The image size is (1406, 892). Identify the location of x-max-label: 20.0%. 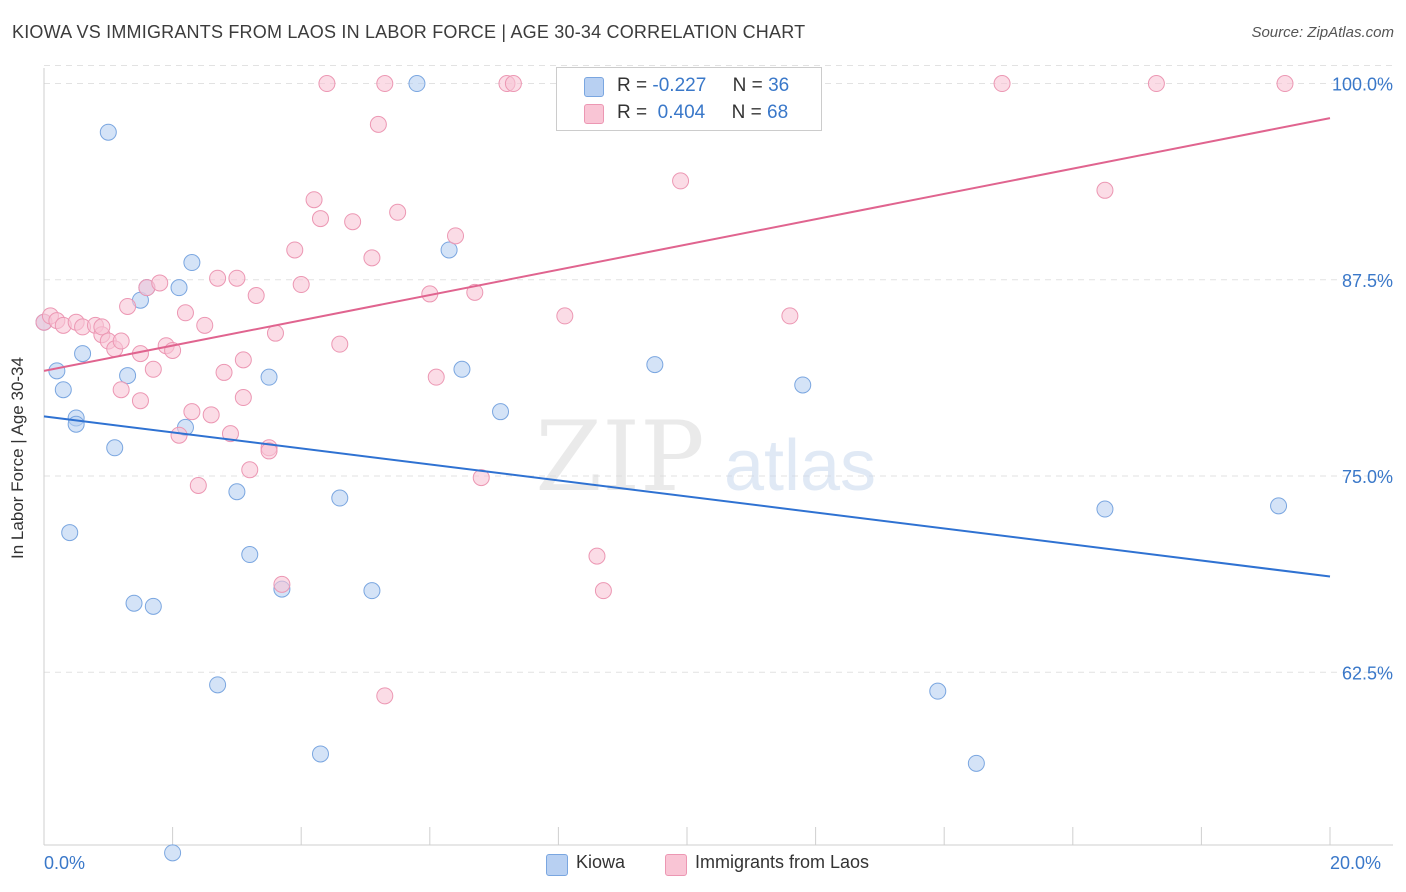
(1356, 863).